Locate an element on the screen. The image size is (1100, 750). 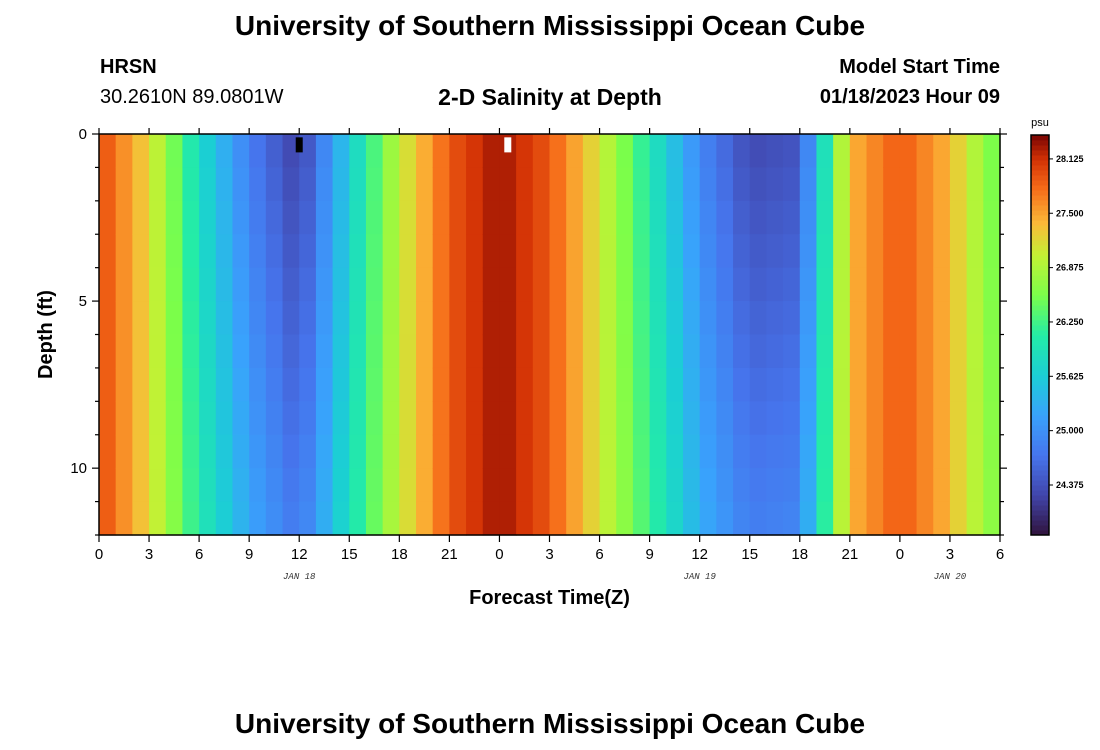
colorbar-gradient is located at coordinates (1040, 335).